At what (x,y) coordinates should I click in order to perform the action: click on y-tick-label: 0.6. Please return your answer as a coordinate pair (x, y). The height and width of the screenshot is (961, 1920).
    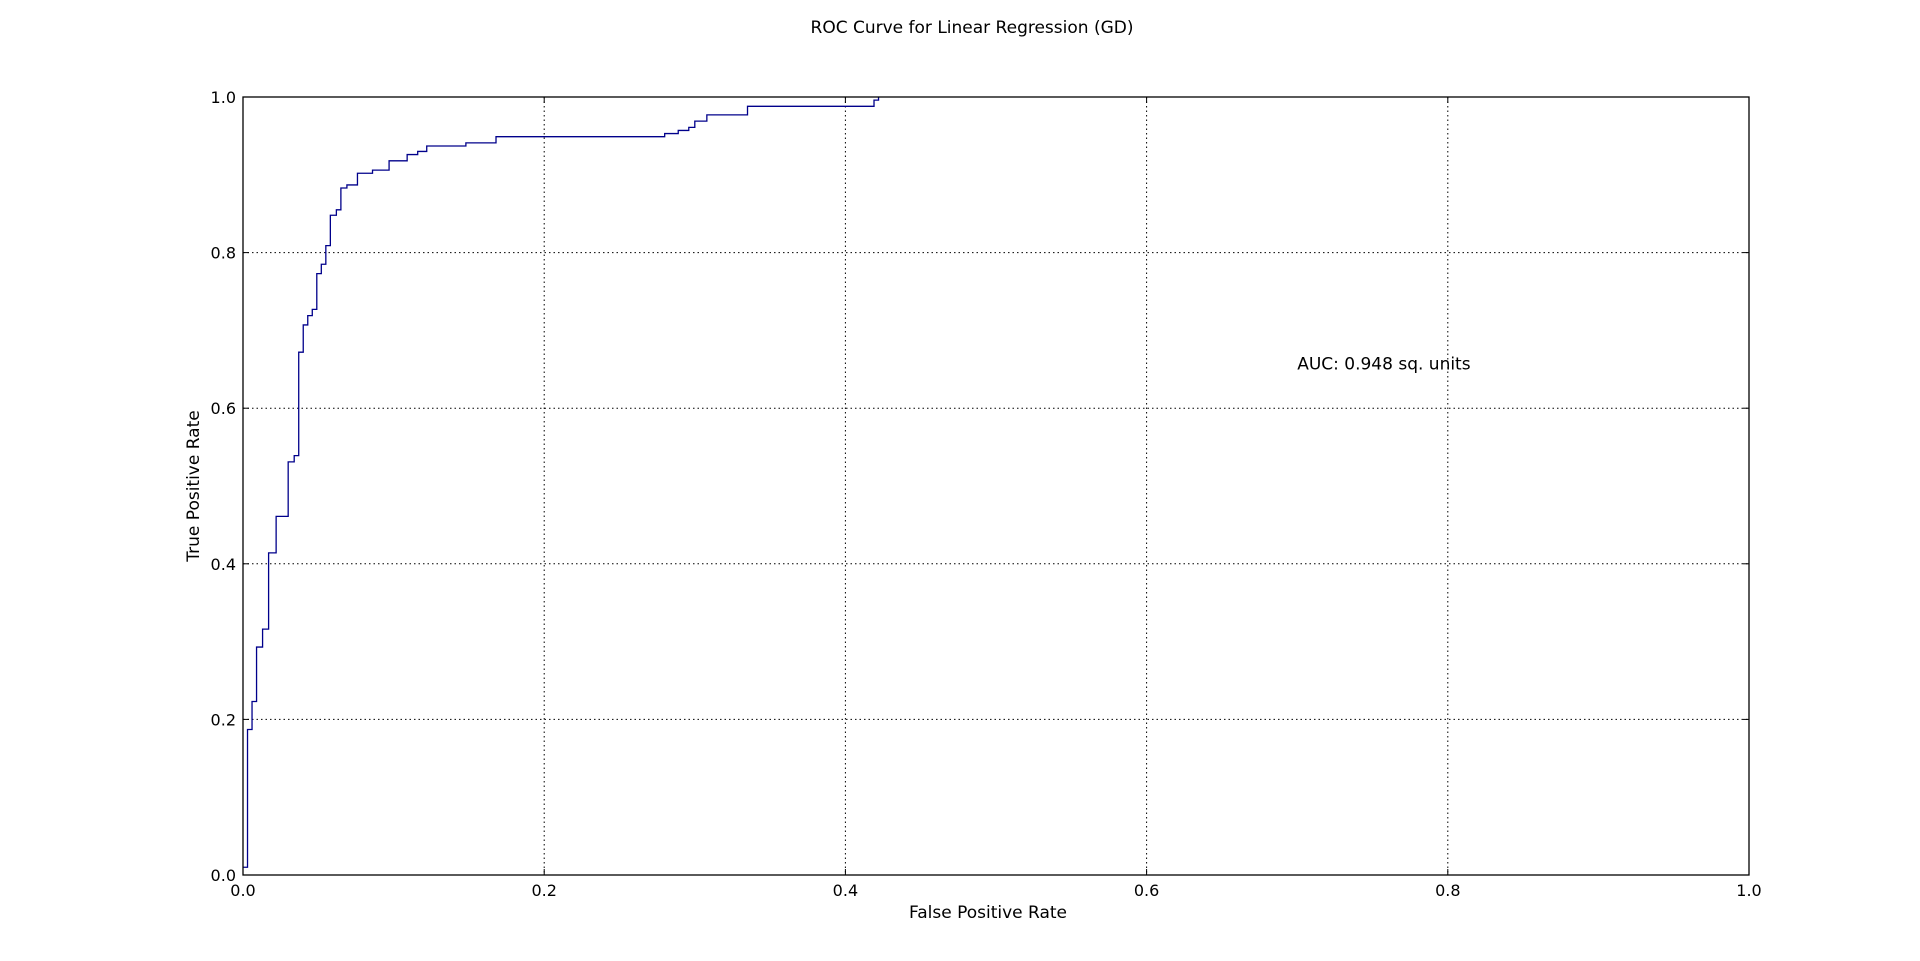
    Looking at the image, I should click on (223, 408).